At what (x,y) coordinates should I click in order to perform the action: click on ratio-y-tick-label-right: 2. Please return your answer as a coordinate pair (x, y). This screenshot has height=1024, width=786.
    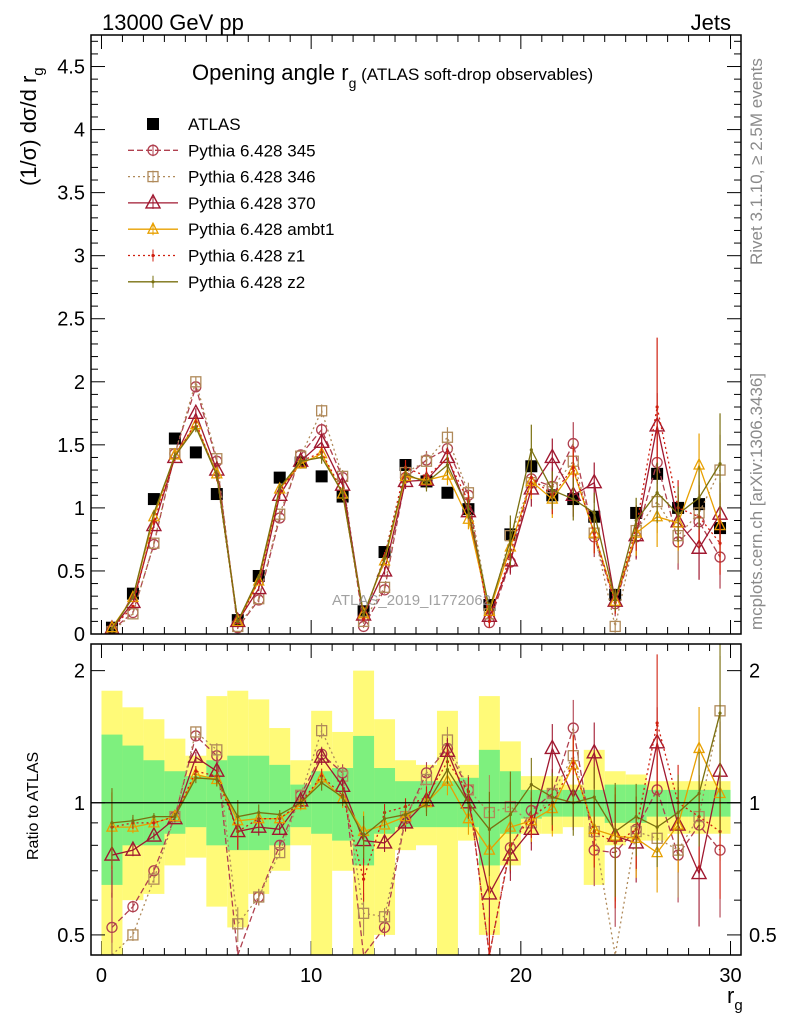
    Looking at the image, I should click on (754, 672).